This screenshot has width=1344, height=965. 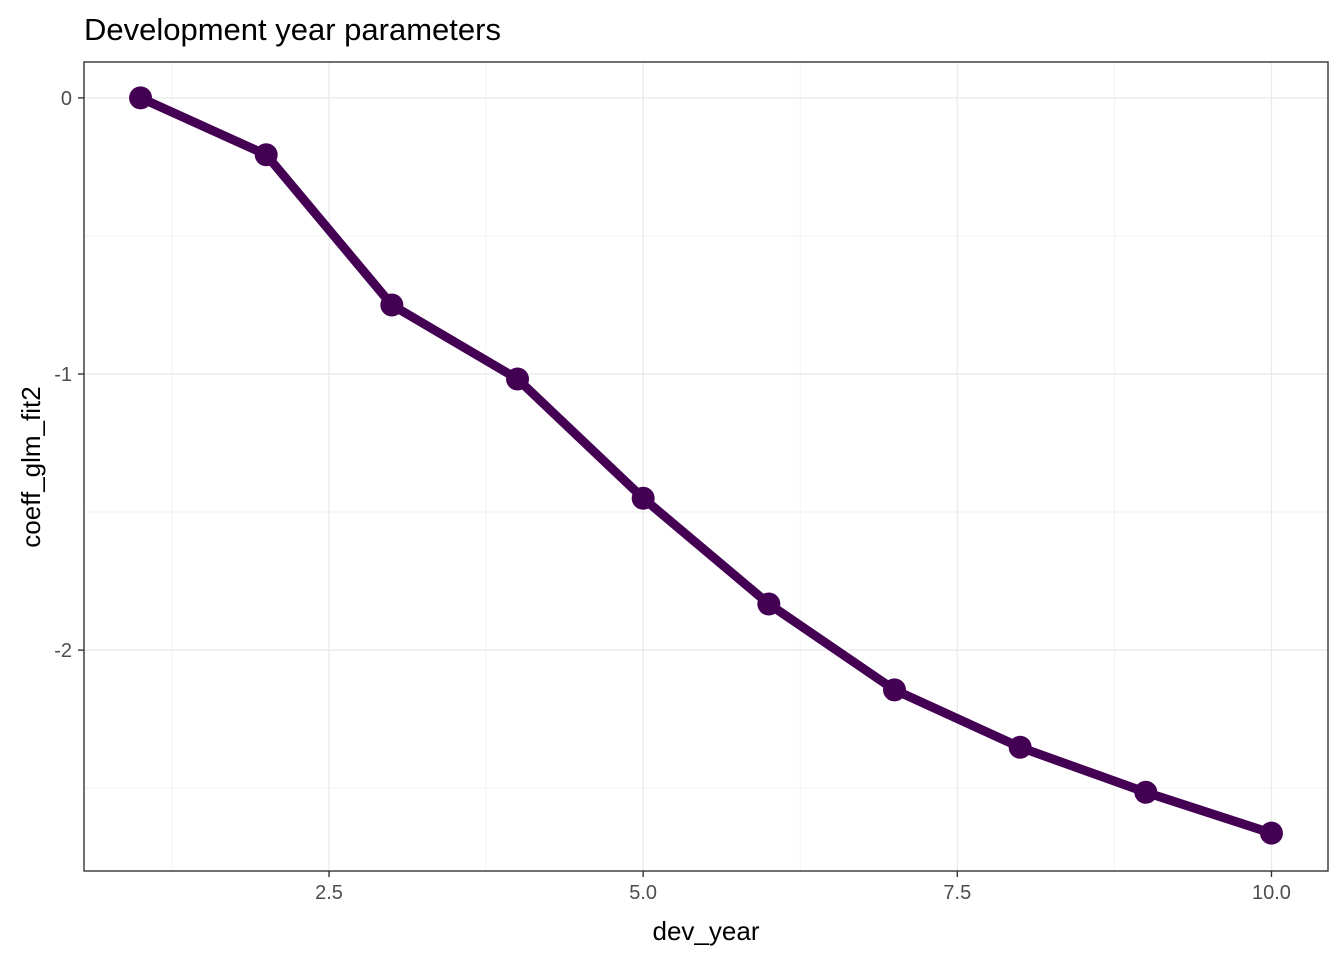 I want to click on y-tick-label: -1, so click(x=63, y=375).